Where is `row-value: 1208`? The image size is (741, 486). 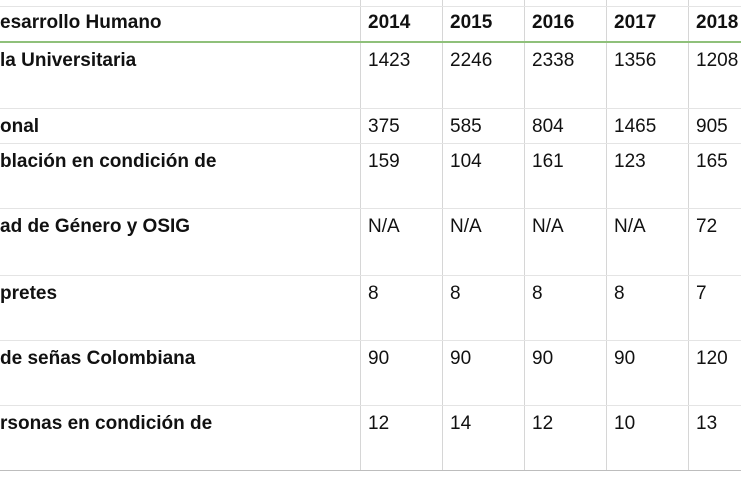
row-value: 1208 is located at coordinates (717, 60).